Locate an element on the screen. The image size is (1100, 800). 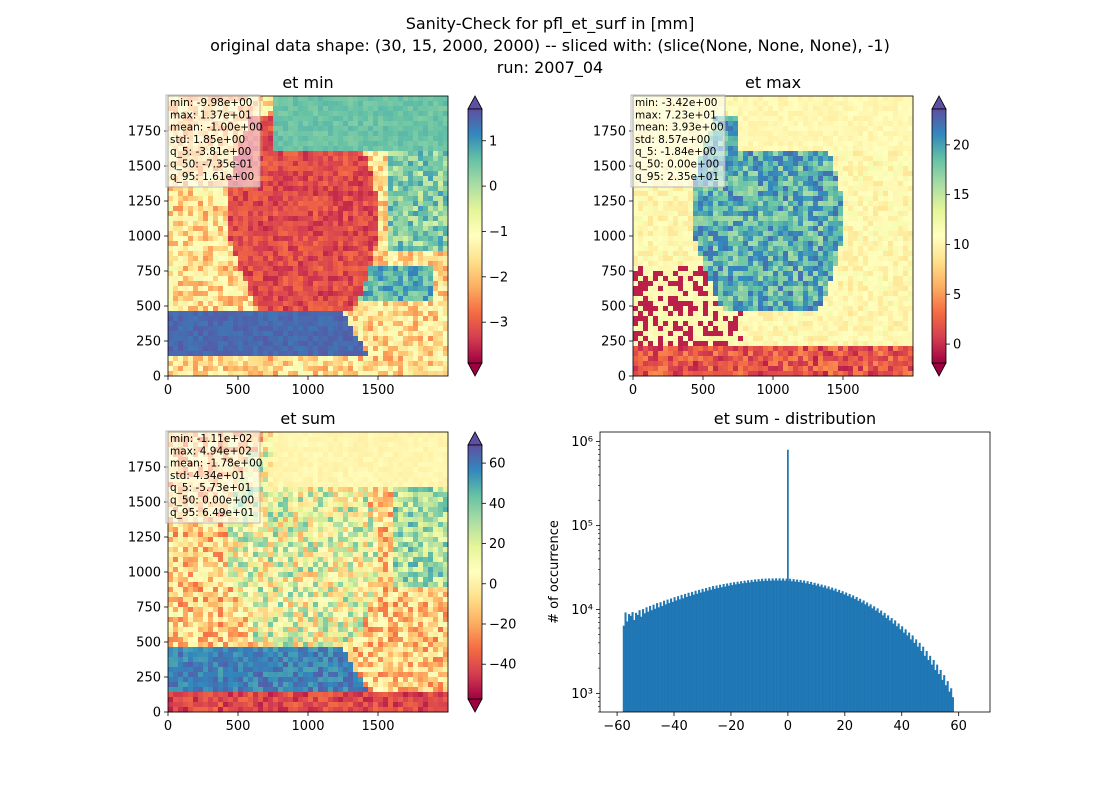
x-tick-label: 1000 is located at coordinates (307, 390).